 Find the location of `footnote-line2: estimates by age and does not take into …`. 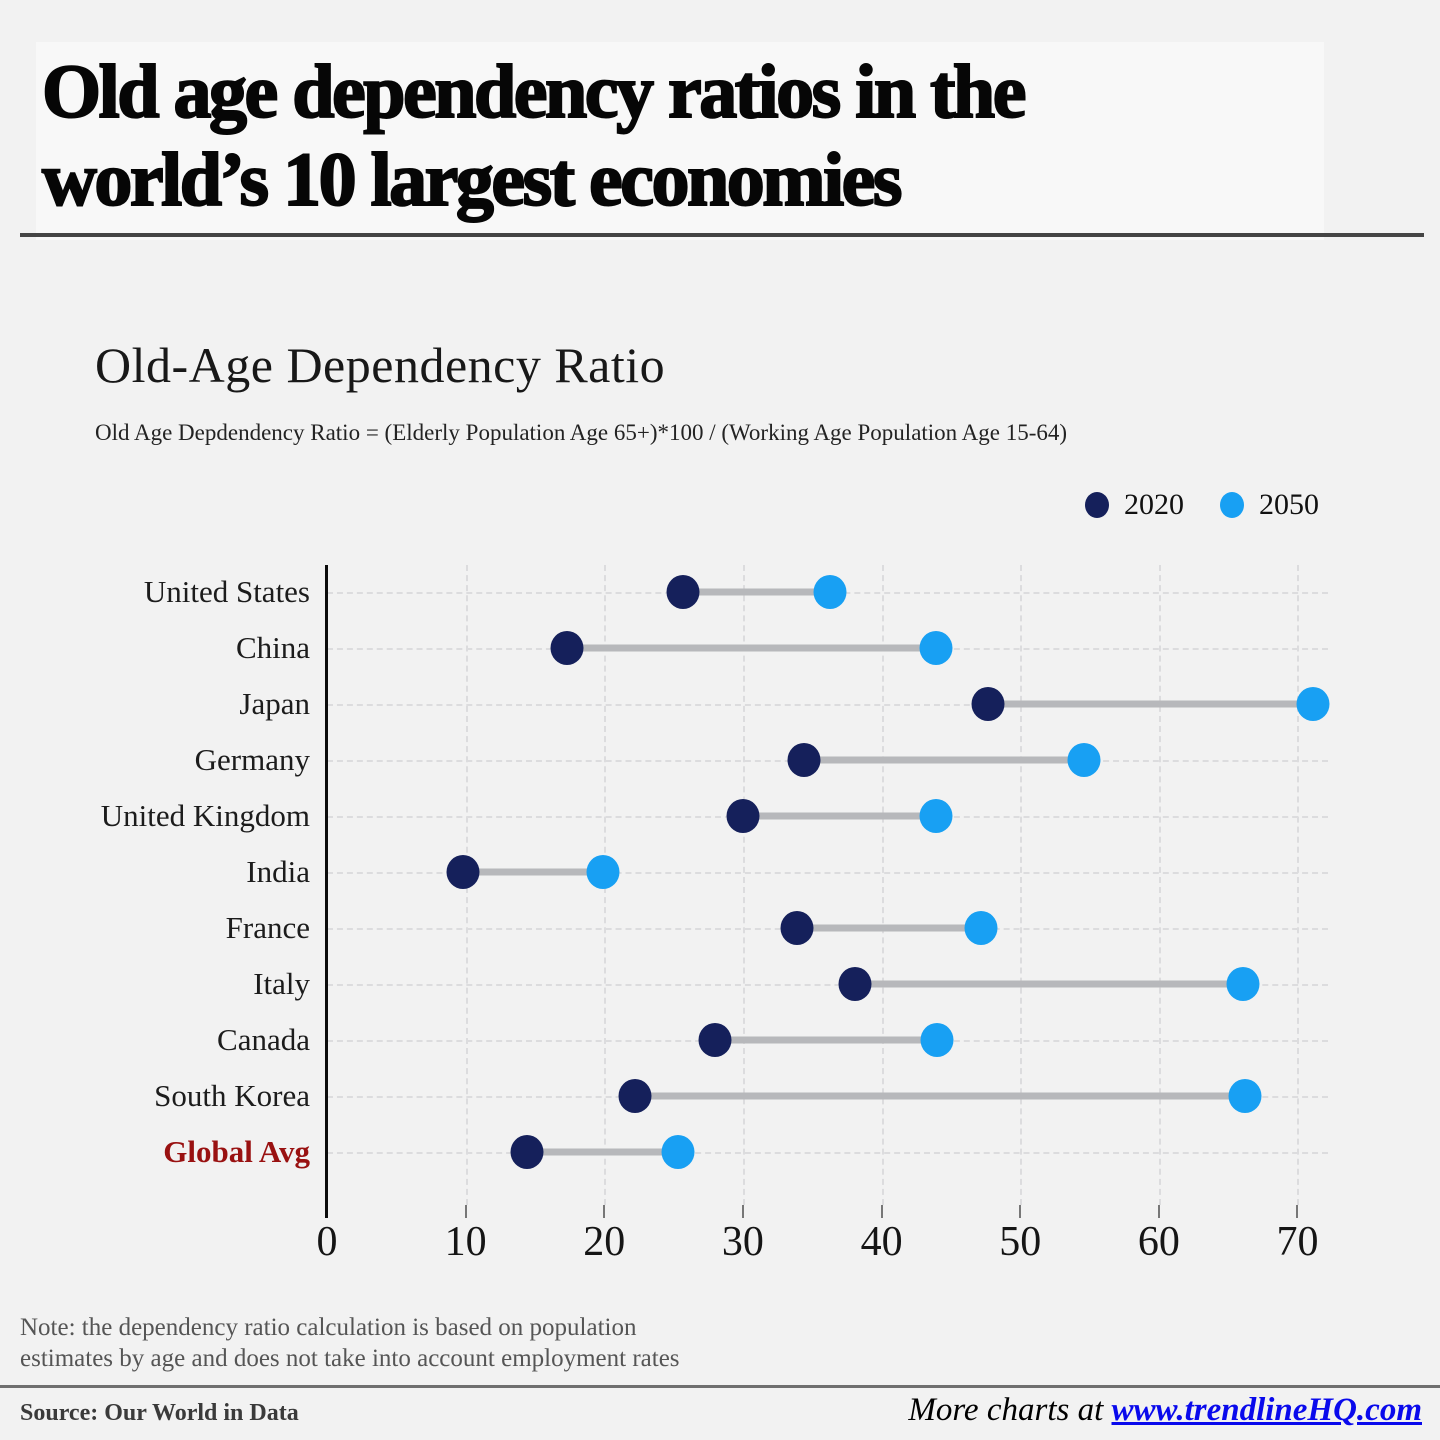

footnote-line2: estimates by age and does not take into … is located at coordinates (350, 1358).